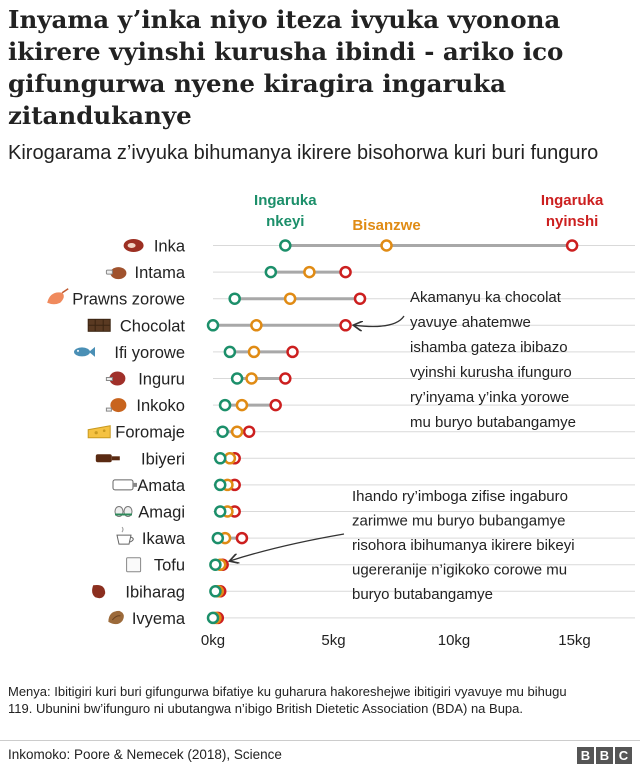 The width and height of the screenshot is (640, 771). I want to click on category-row-foromaje: Foromaje, so click(361, 433).